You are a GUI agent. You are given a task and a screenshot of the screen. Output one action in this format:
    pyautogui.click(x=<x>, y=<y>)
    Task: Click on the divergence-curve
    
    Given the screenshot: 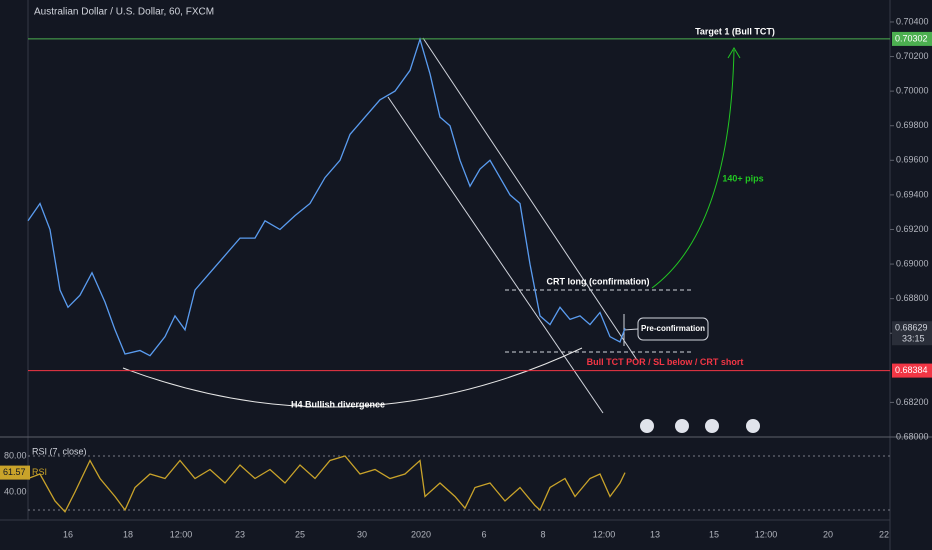 What is the action you would take?
    pyautogui.click(x=352, y=377)
    